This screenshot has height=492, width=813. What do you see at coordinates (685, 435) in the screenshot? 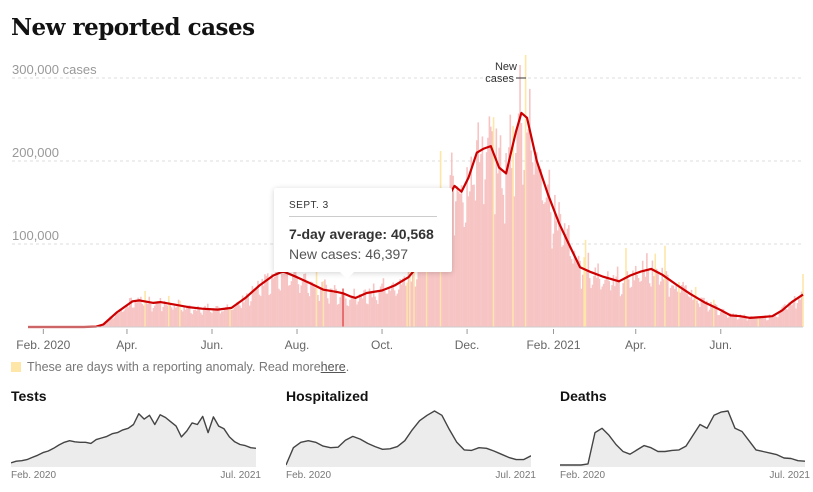
I see `mini-chart-deaths: Deaths Feb. 2020 Jul. 2021` at bounding box center [685, 435].